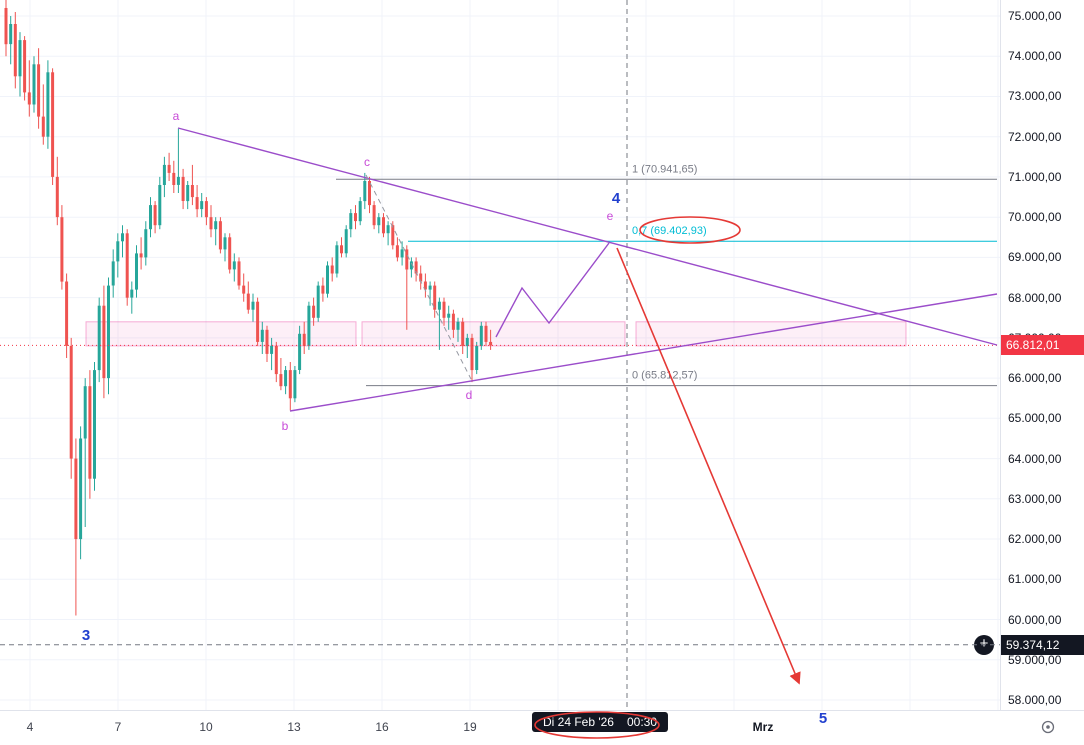 The width and height of the screenshot is (1084, 745). Describe the element at coordinates (1035, 459) in the screenshot. I see `price-axis-label: 64.000,00` at that location.